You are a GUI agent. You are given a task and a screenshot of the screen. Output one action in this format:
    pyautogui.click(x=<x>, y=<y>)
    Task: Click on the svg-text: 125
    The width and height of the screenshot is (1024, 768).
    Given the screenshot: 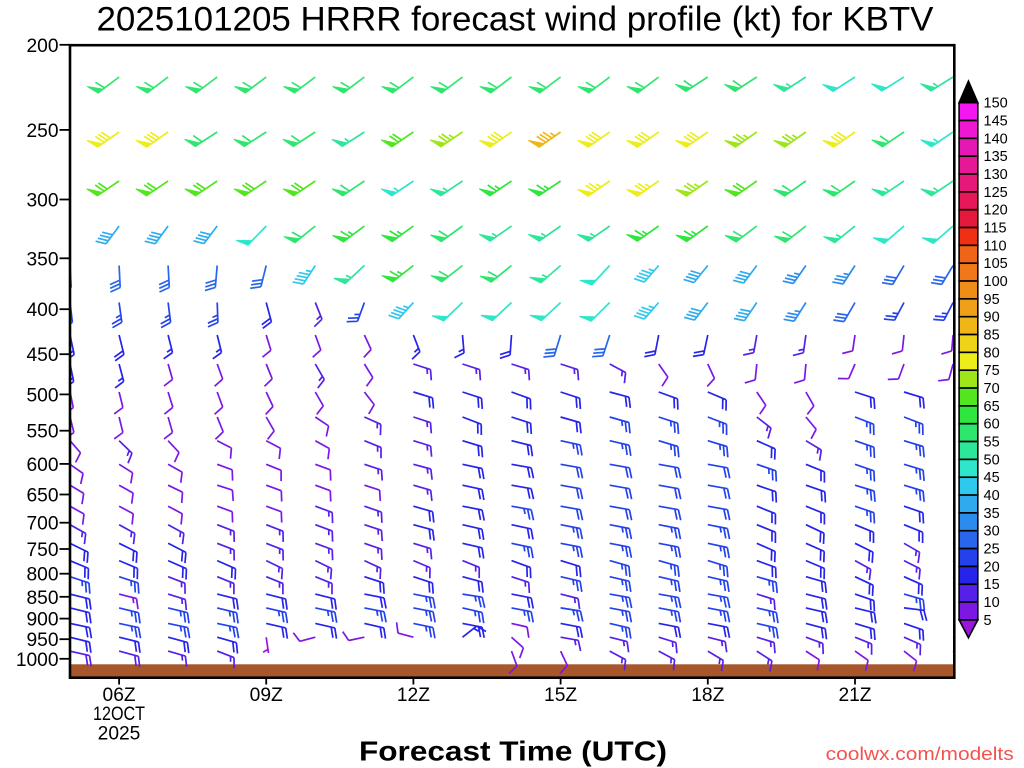 What is the action you would take?
    pyautogui.click(x=996, y=193)
    